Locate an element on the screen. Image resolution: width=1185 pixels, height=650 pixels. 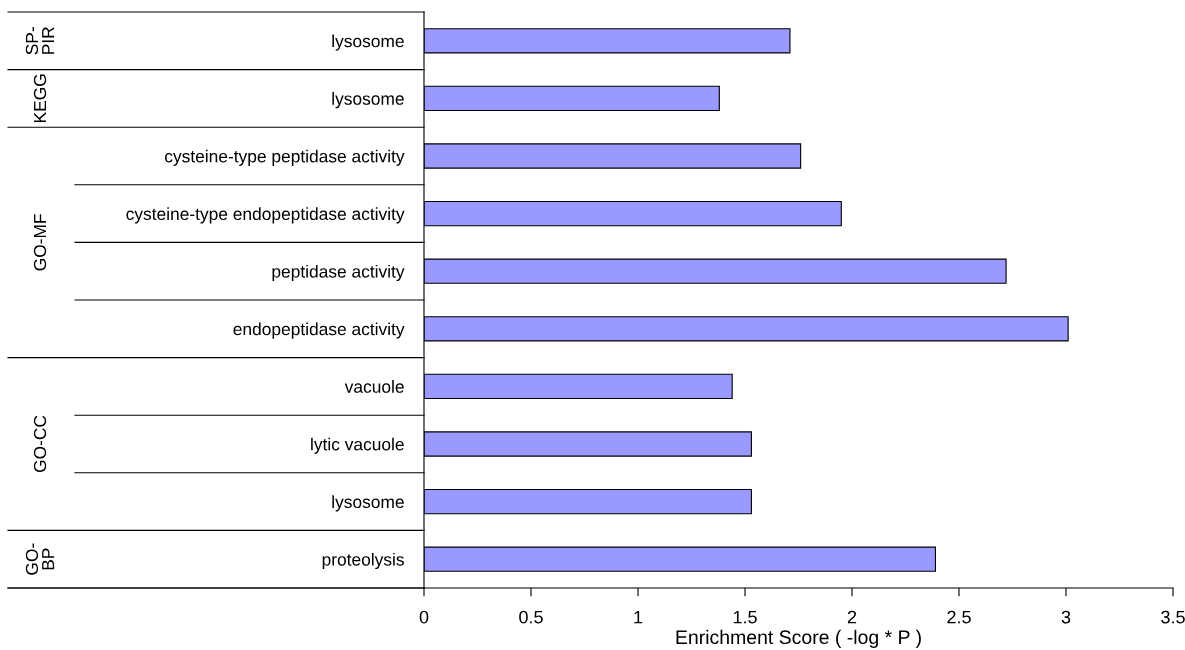
x-tick-label: 0 is located at coordinates (424, 617).